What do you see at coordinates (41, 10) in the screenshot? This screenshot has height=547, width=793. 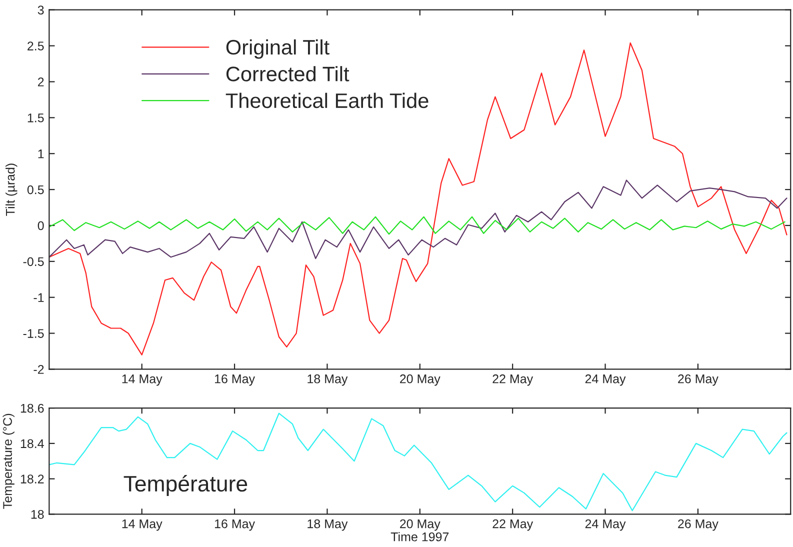 I see `y-tick-label: 3` at bounding box center [41, 10].